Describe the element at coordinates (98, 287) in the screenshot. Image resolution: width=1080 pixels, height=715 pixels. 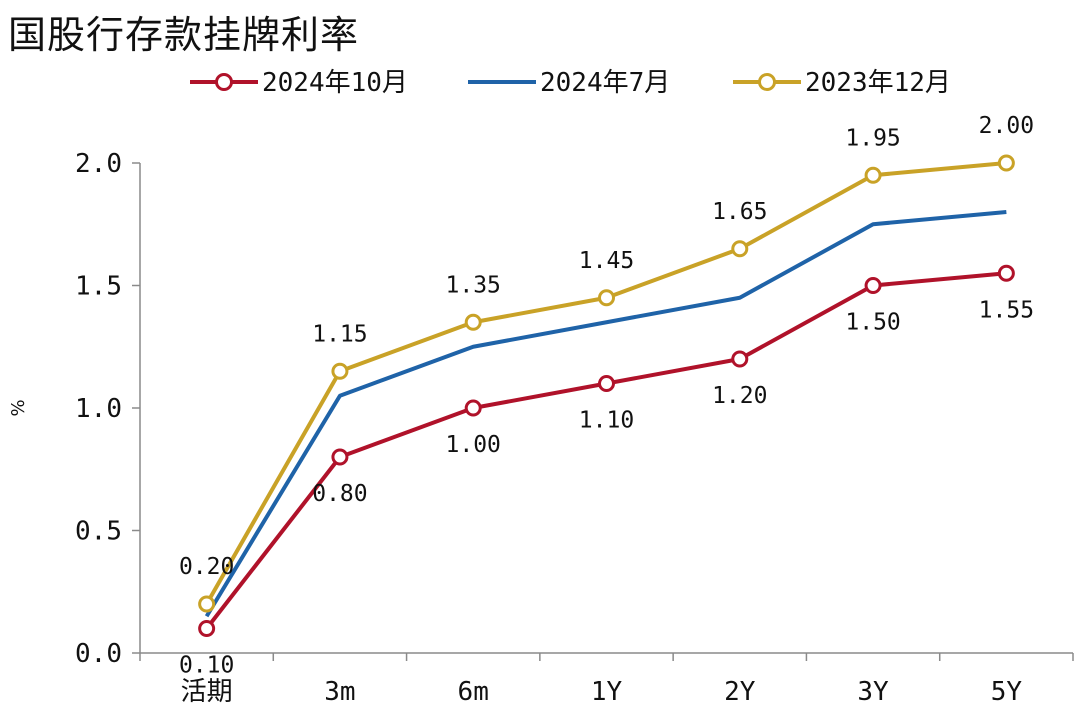
I see `y-tick-label: 1.5` at that location.